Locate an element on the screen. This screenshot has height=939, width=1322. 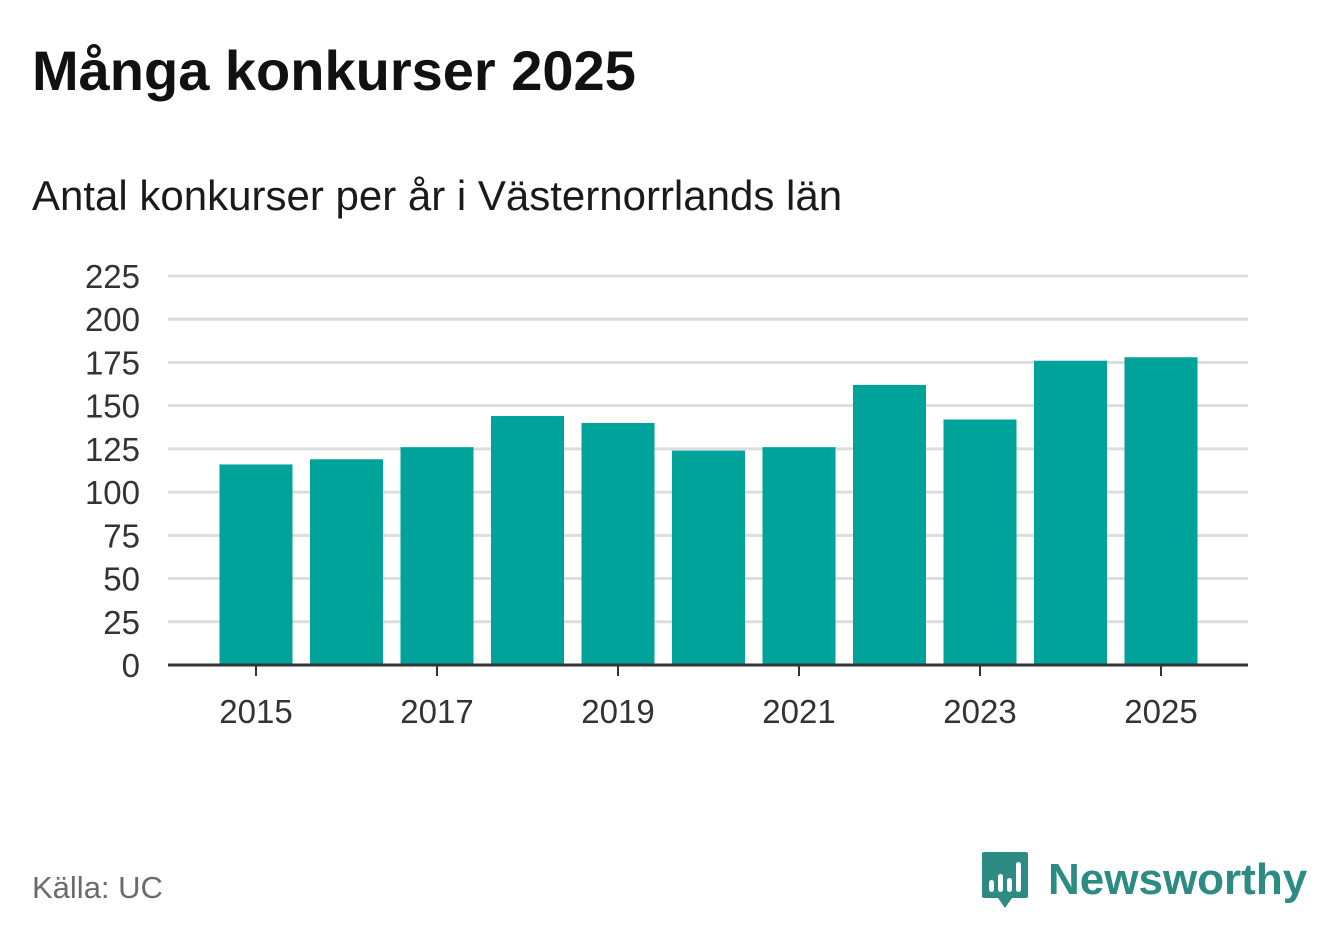
y-tick-label: 50 is located at coordinates (121, 579).